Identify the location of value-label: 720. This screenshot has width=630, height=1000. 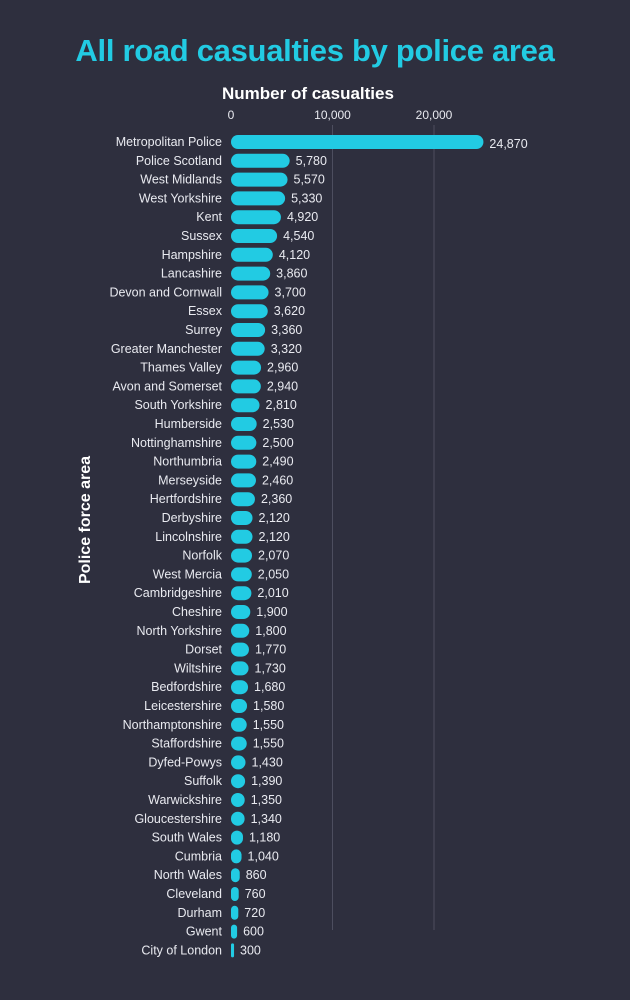
(254, 913).